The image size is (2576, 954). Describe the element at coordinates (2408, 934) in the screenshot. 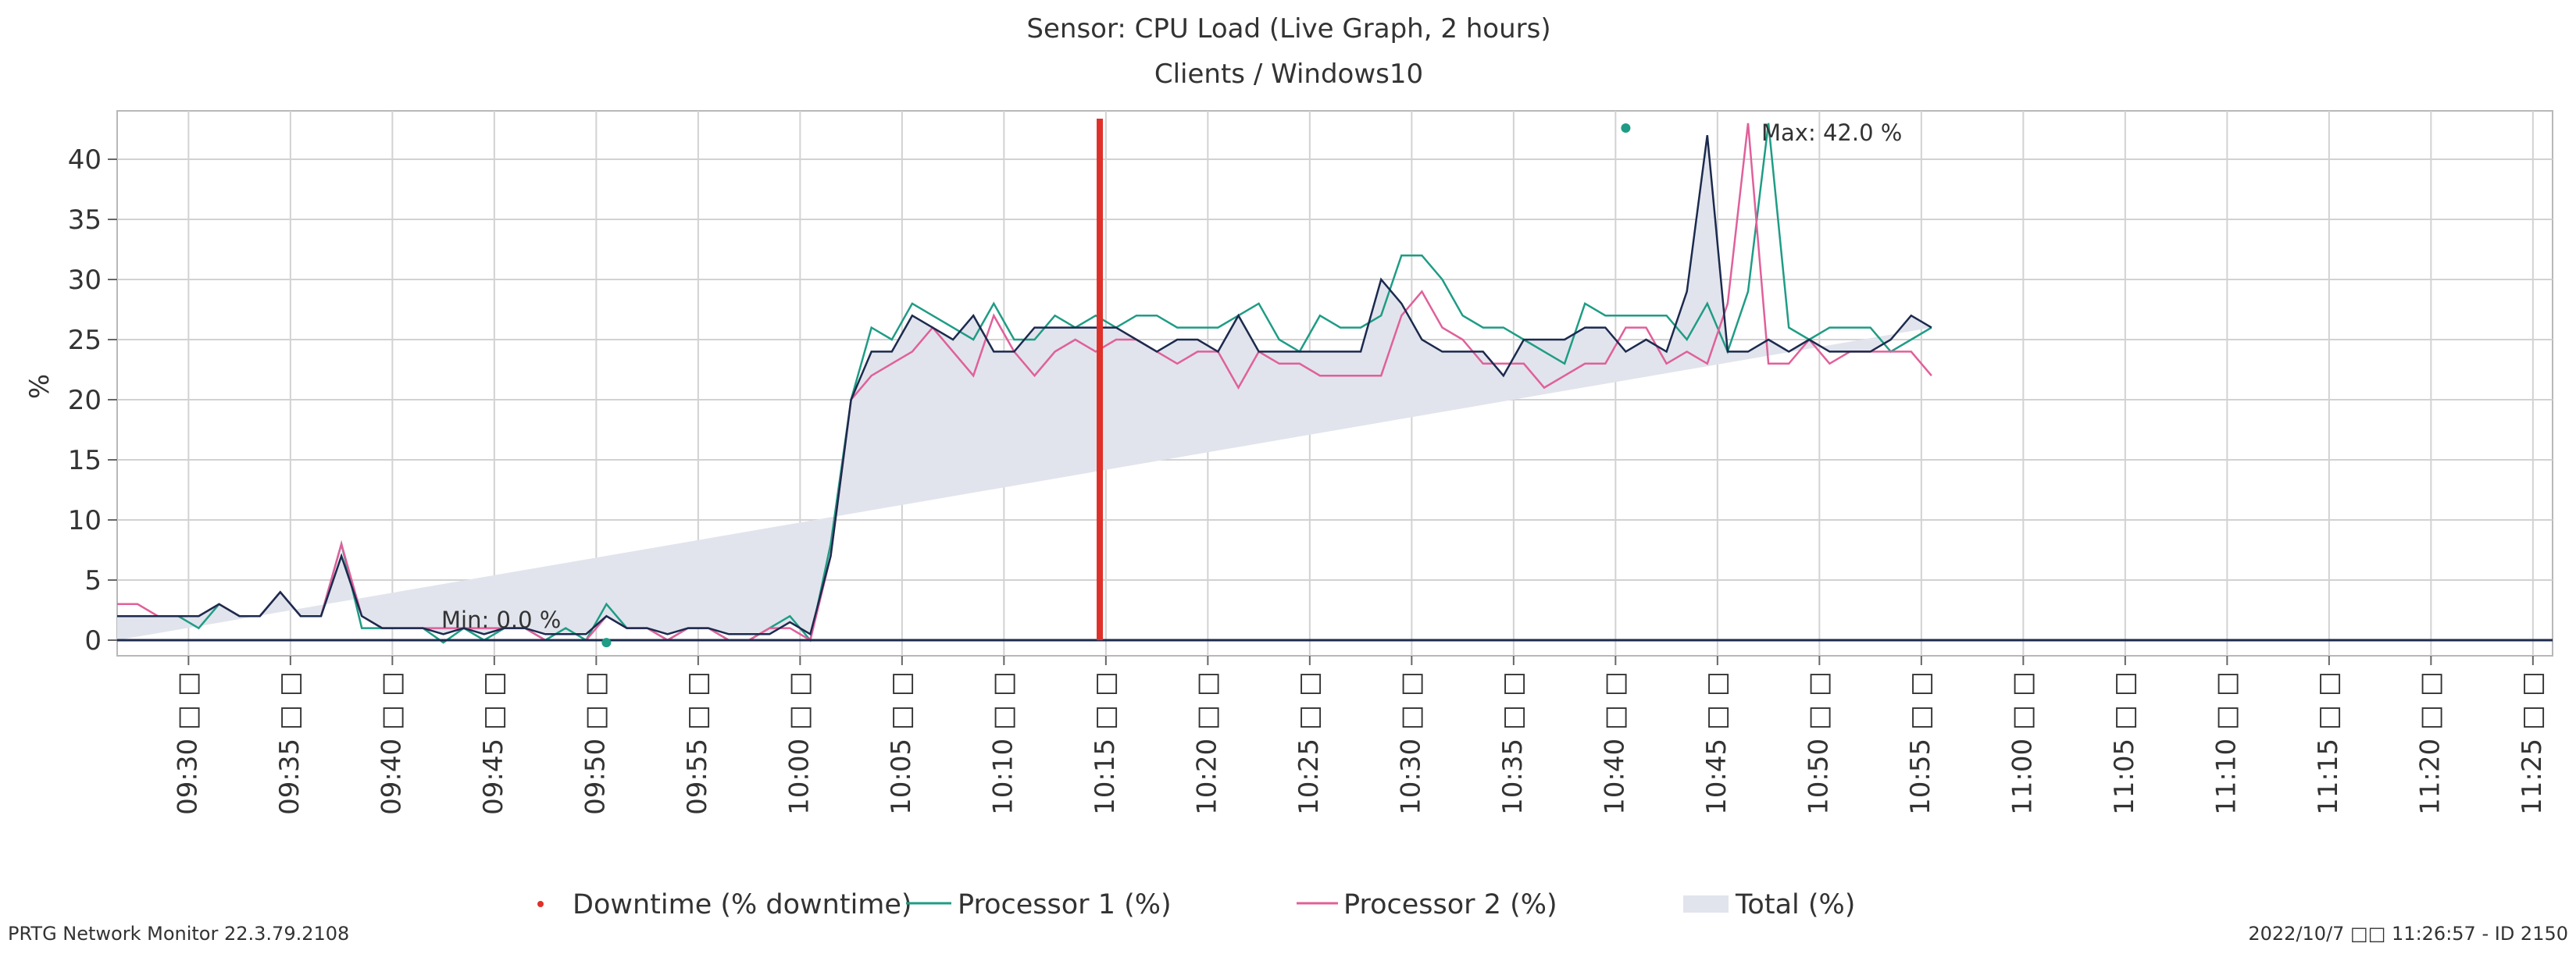

I see `footer-right: 2022/10/7 □□ 11:26:57 - ID 2150` at that location.